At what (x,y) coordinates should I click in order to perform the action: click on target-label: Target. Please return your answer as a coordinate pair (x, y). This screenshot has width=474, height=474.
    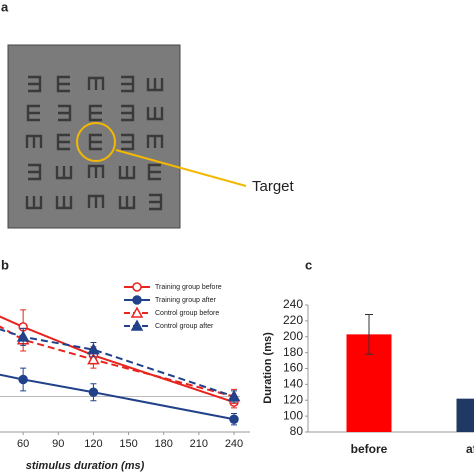
    Looking at the image, I should click on (273, 186).